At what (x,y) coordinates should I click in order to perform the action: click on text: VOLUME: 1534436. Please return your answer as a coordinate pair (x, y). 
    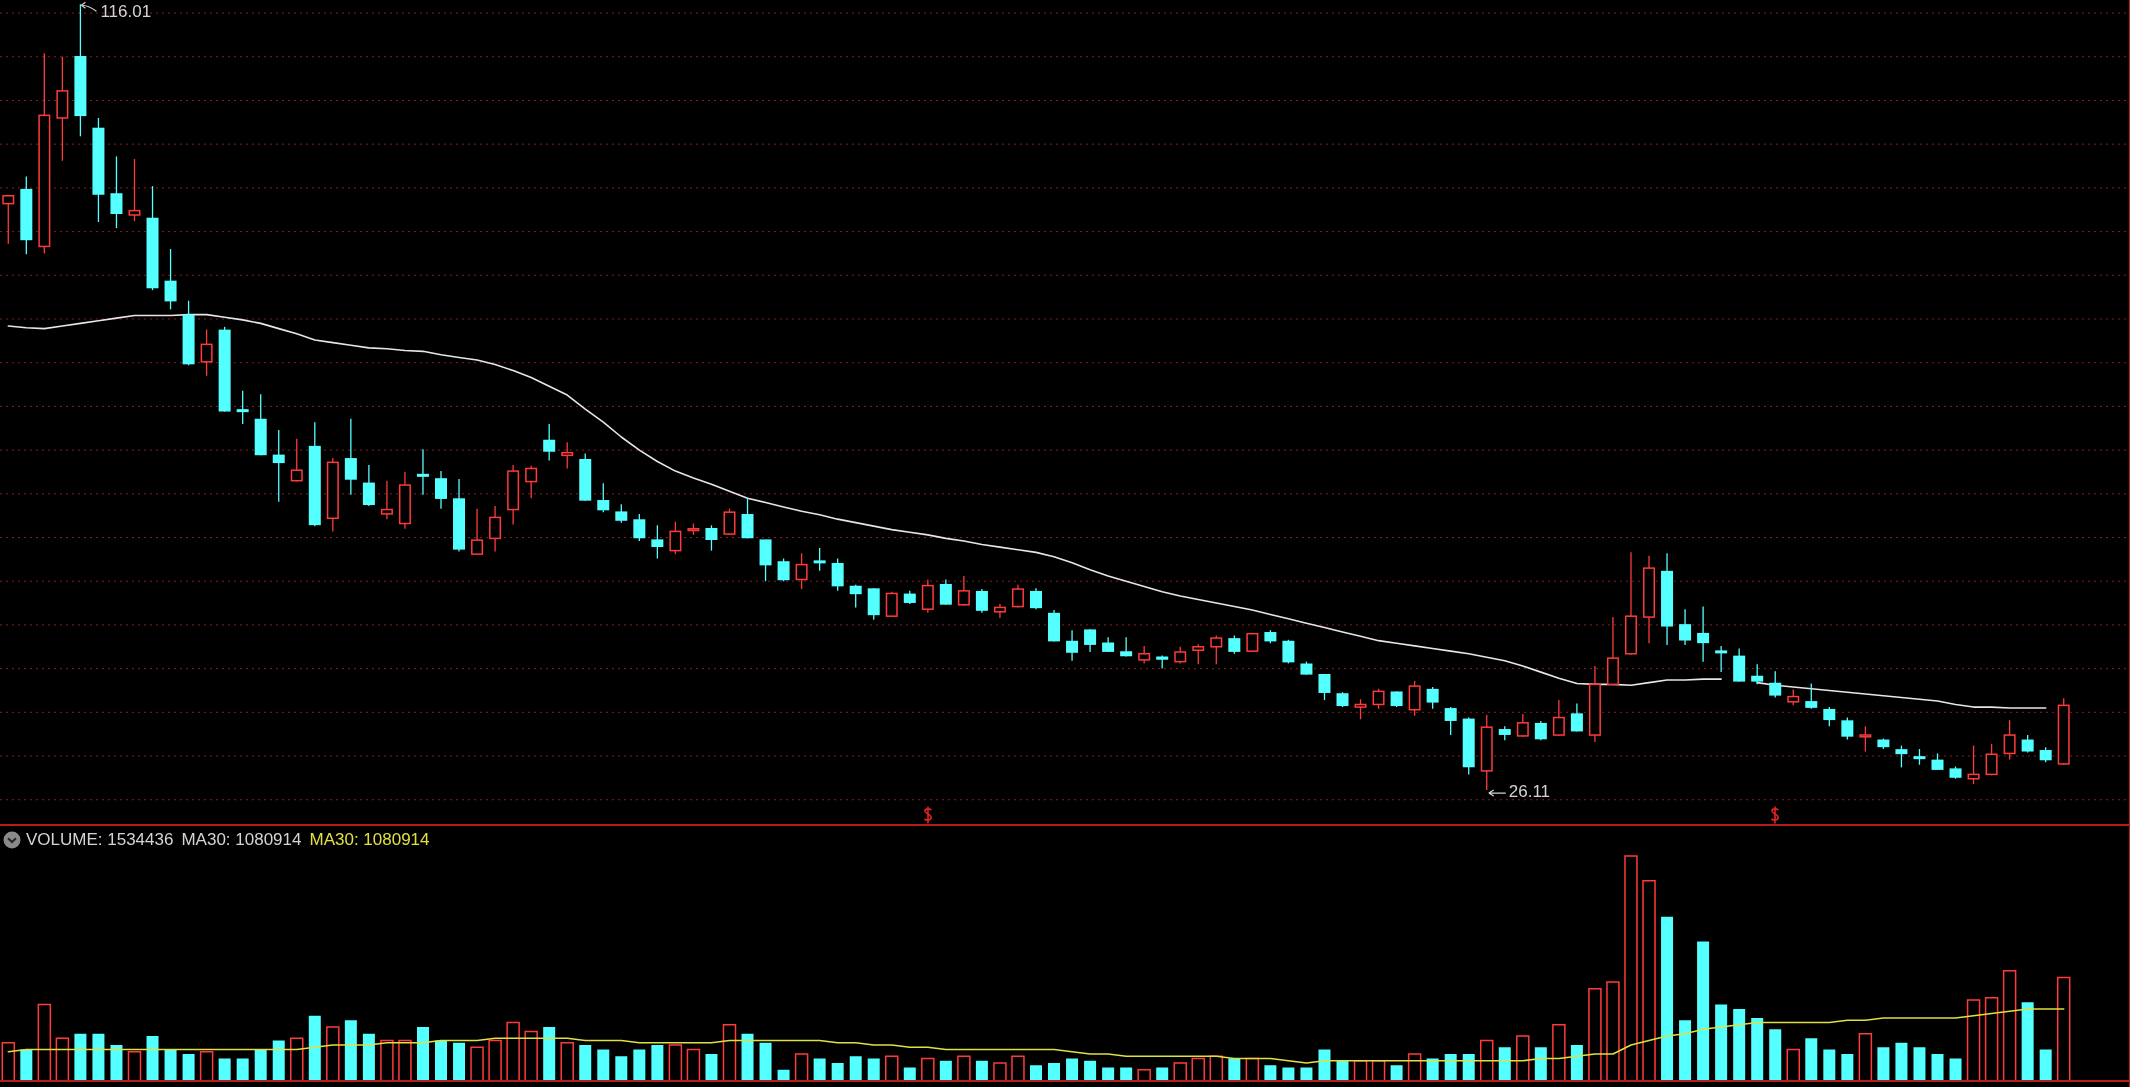
    Looking at the image, I should click on (100, 839).